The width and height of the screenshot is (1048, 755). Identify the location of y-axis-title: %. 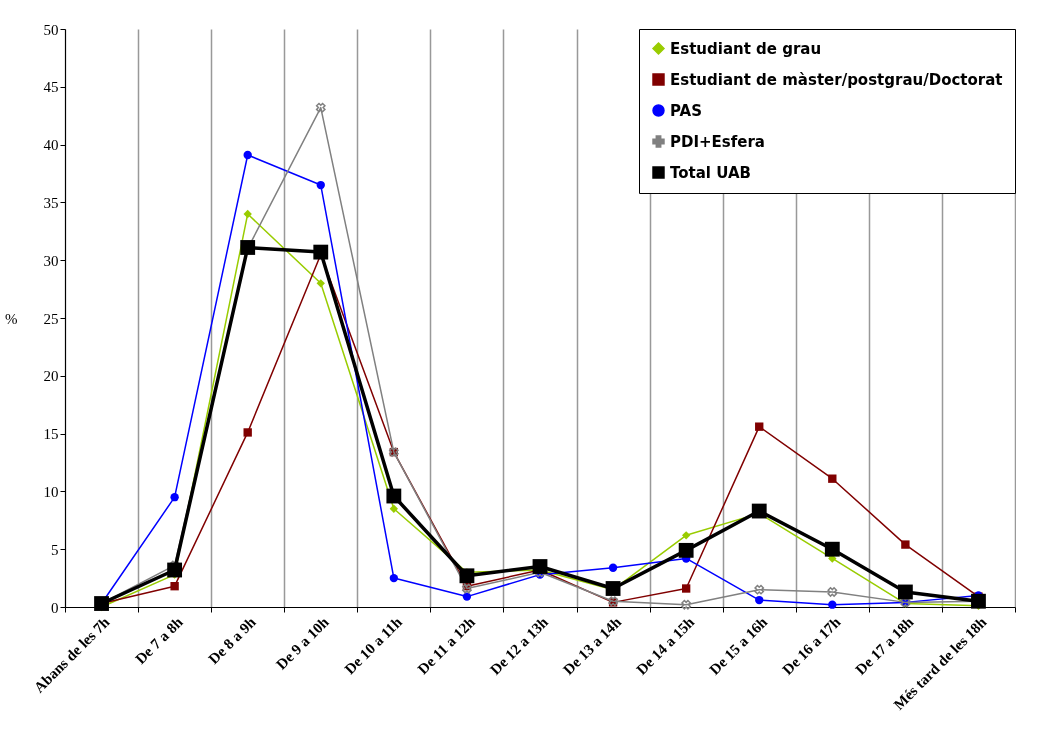
(11, 318).